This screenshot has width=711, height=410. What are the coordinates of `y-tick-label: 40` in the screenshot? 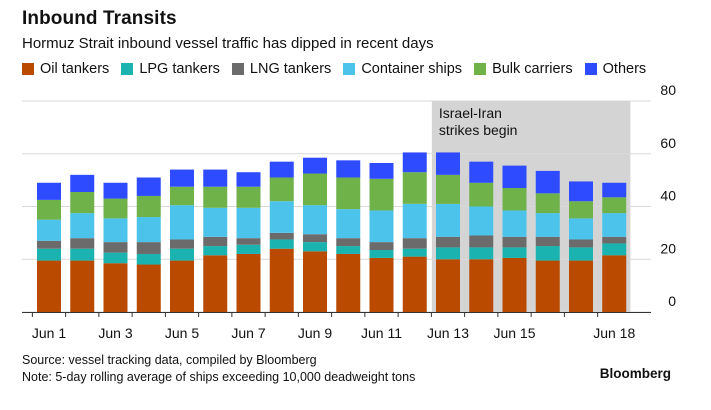 It's located at (668, 196).